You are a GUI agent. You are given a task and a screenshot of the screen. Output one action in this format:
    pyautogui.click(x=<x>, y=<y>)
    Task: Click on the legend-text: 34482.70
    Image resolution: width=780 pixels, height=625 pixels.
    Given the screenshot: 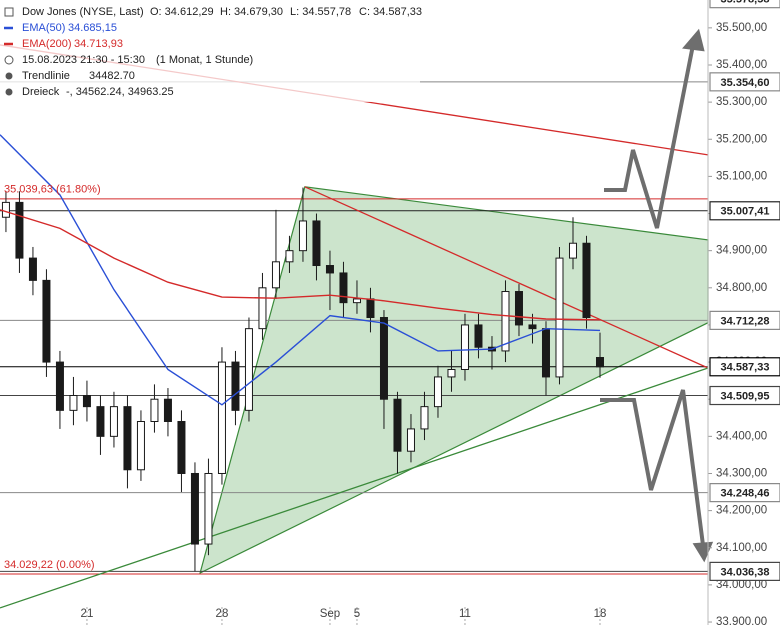 What is the action you would take?
    pyautogui.click(x=112, y=76)
    